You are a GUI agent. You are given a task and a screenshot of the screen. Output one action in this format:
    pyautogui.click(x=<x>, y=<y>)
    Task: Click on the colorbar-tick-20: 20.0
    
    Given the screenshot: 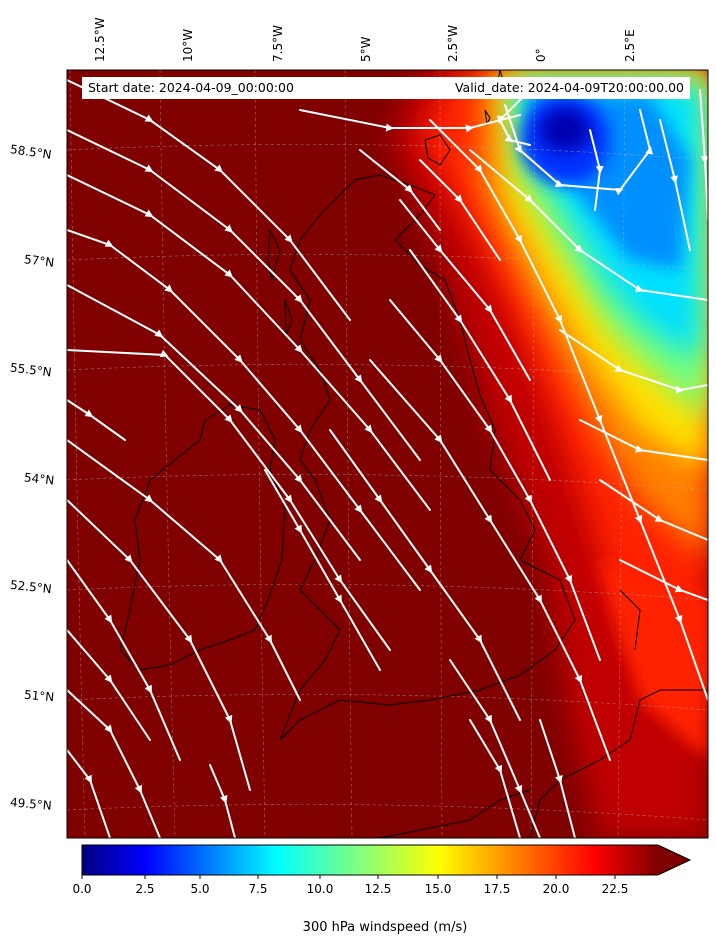 What is the action you would take?
    pyautogui.click(x=556, y=889)
    